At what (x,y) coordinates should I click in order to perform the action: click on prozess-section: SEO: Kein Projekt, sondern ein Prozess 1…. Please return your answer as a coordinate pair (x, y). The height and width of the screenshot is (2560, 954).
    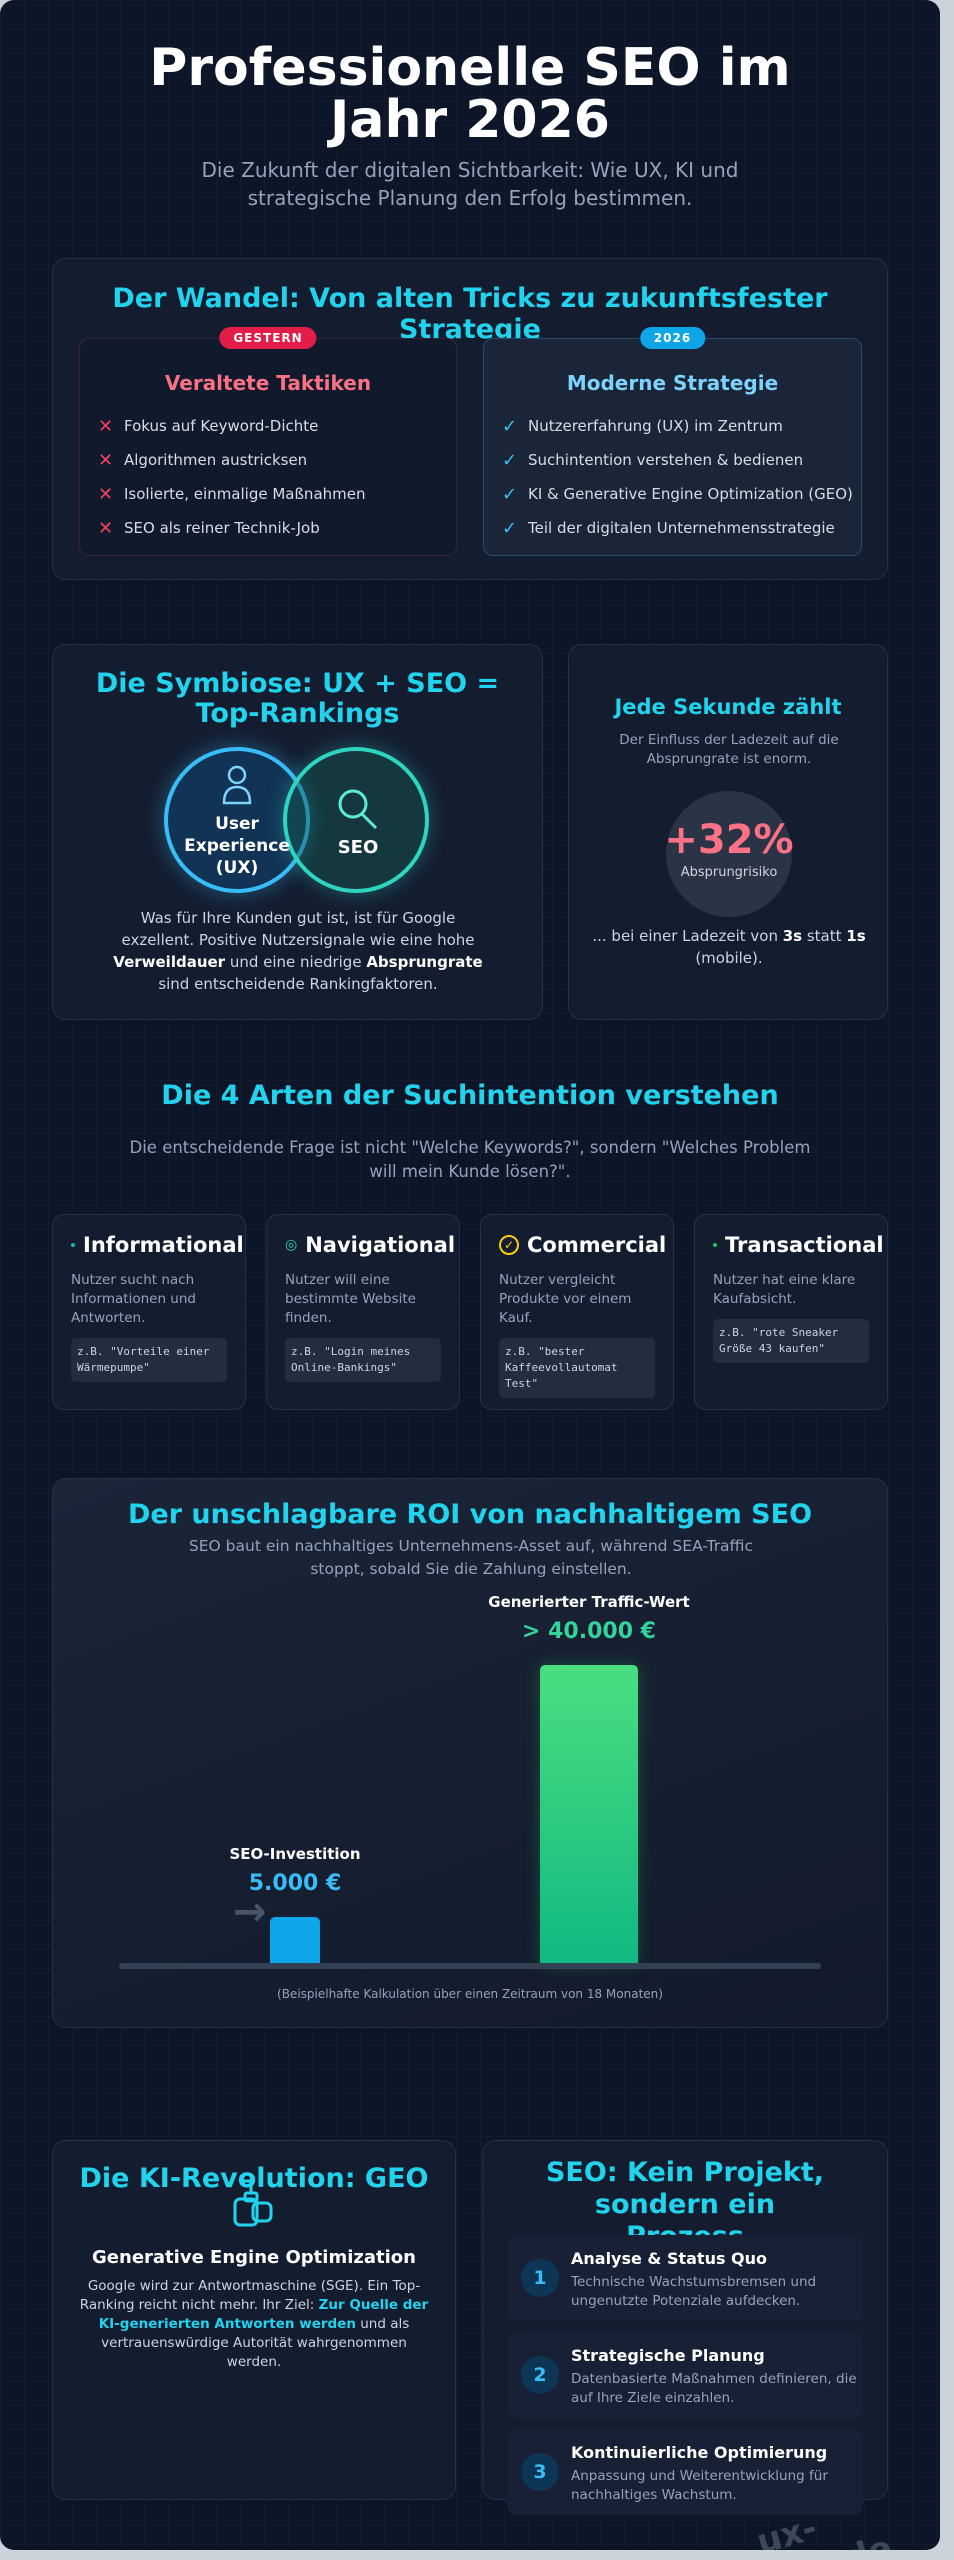
    Looking at the image, I should click on (685, 2327).